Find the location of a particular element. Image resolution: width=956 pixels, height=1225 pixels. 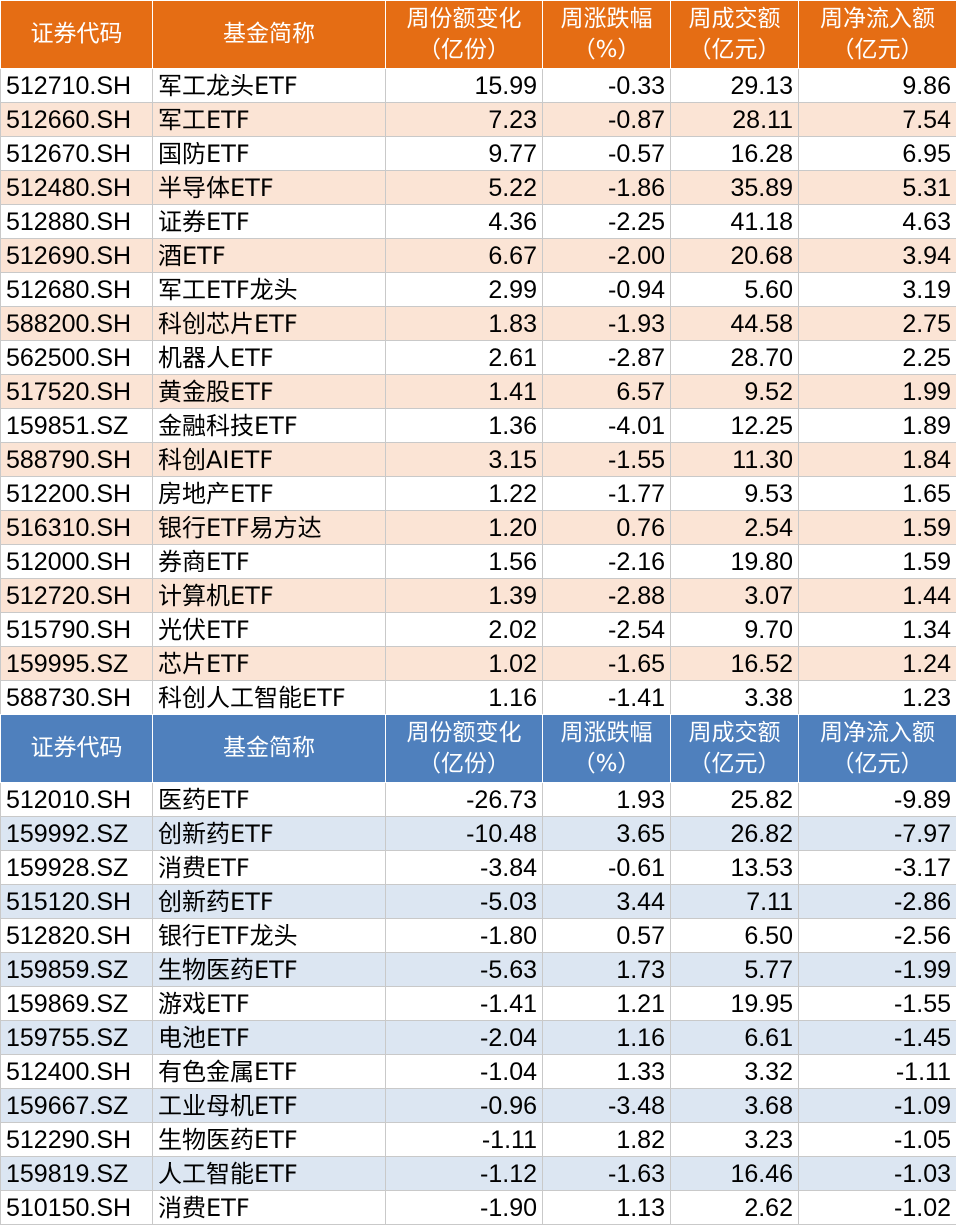

header-turnover-title: 周成交额 is located at coordinates (734, 732).